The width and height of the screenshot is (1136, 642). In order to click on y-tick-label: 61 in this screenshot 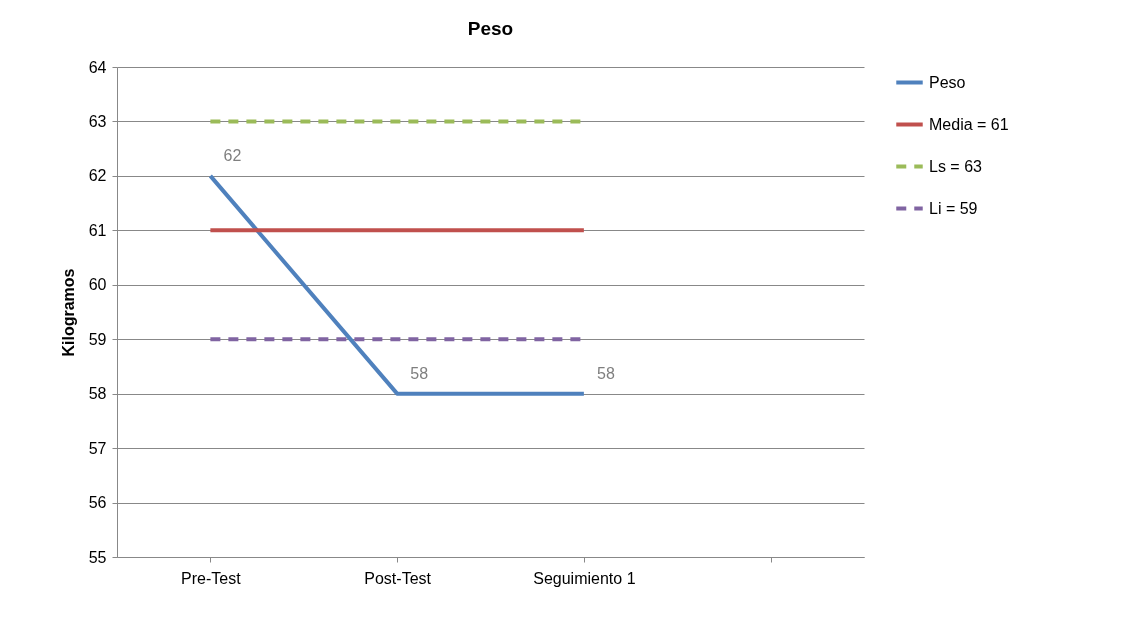, I will do `click(97, 230)`.